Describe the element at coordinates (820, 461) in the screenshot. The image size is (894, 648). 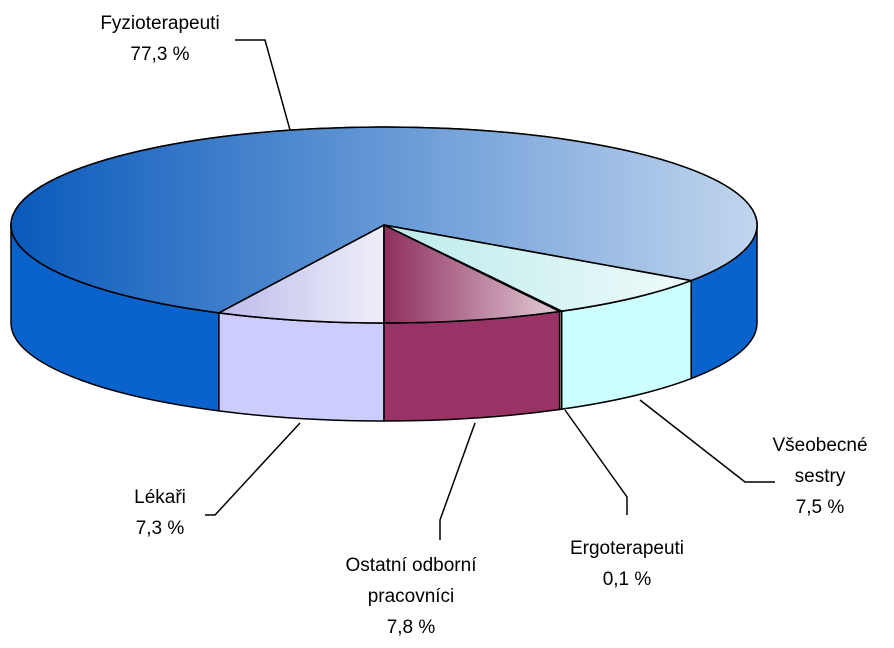
I see `category-name: Všeobecné sestry` at that location.